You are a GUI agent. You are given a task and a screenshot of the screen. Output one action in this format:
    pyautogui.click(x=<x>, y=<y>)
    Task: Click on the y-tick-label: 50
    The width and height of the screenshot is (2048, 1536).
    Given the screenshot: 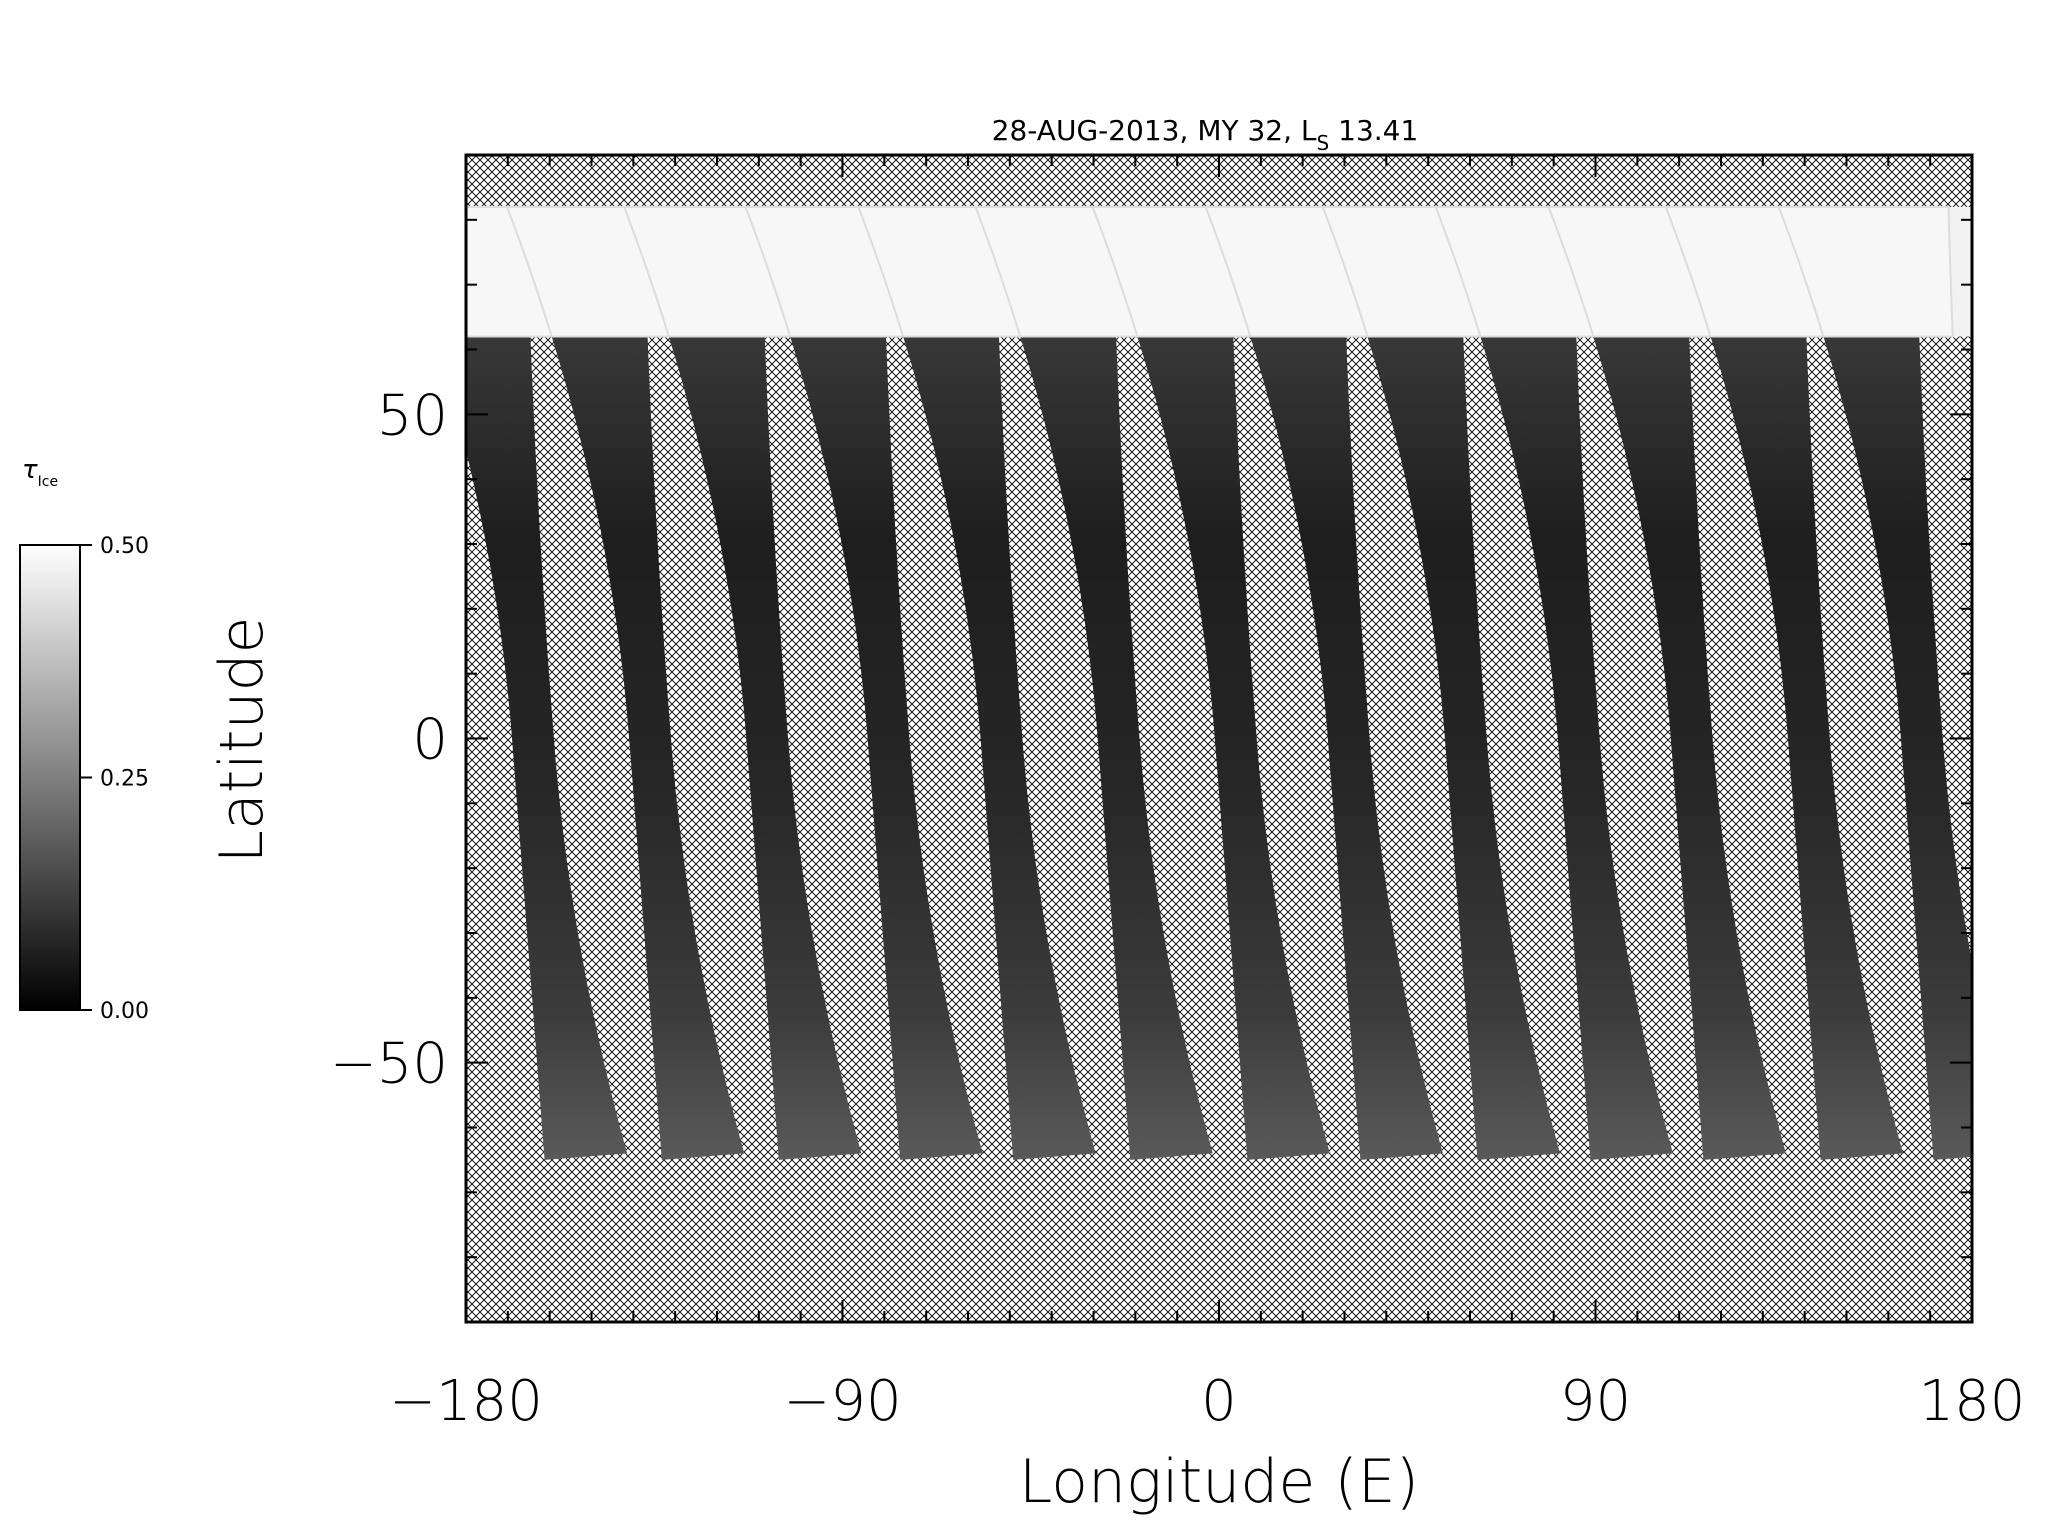 What is the action you would take?
    pyautogui.click(x=412, y=415)
    